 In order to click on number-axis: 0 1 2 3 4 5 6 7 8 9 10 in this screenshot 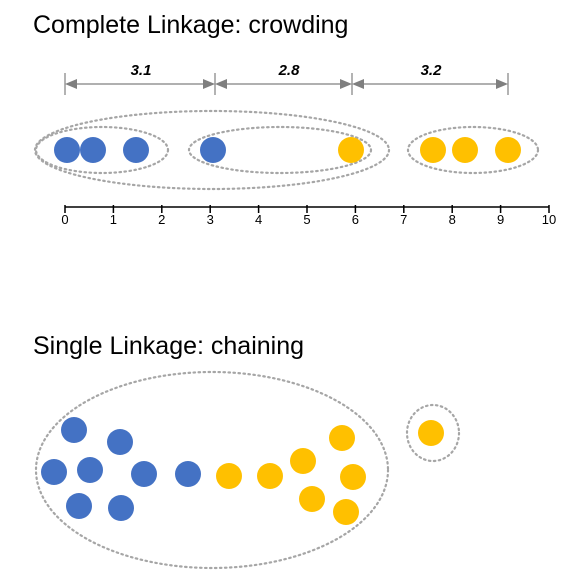, I will do `click(308, 216)`.